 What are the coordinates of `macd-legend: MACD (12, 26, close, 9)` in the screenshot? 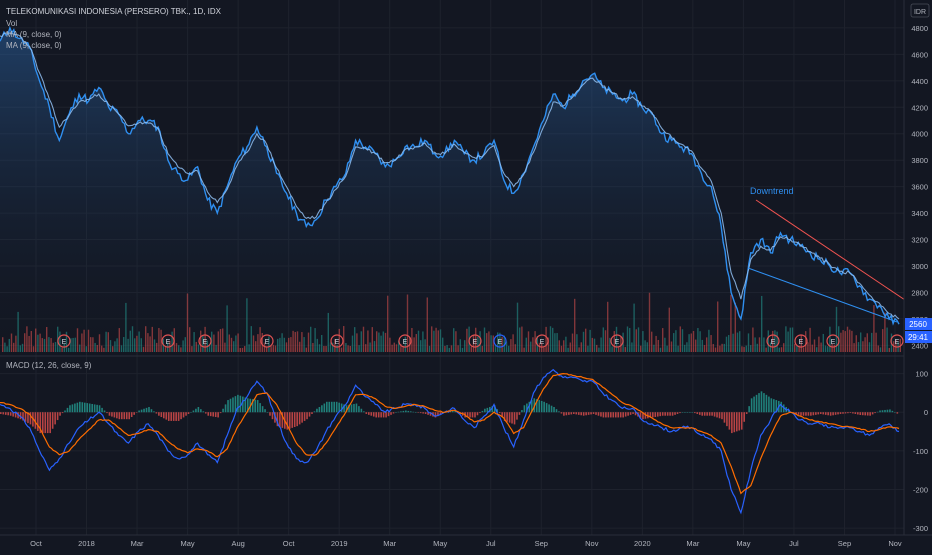 It's located at (49, 365).